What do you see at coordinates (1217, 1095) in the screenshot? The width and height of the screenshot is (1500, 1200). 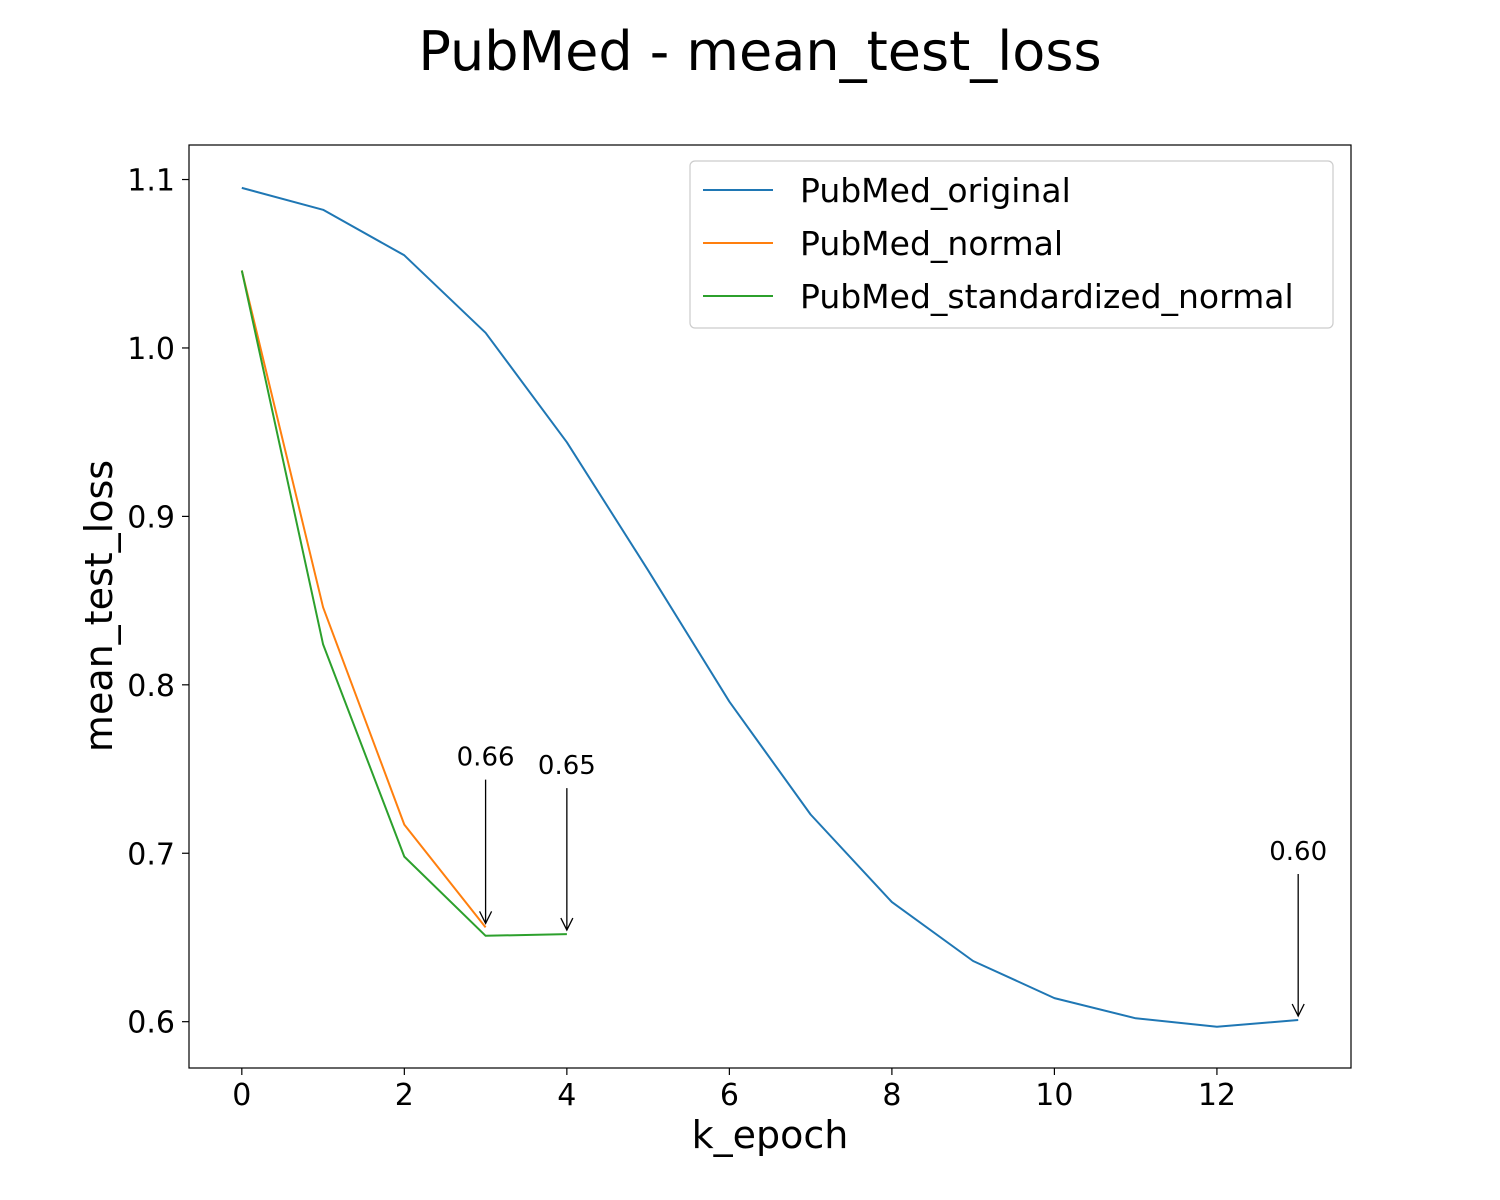 I see `x-tick-label: 12` at bounding box center [1217, 1095].